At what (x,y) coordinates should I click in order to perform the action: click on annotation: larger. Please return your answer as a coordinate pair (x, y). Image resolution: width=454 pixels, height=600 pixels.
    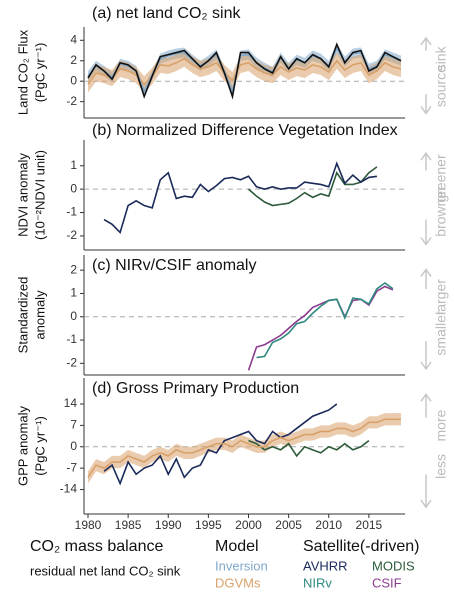
    Looking at the image, I should click on (441, 297).